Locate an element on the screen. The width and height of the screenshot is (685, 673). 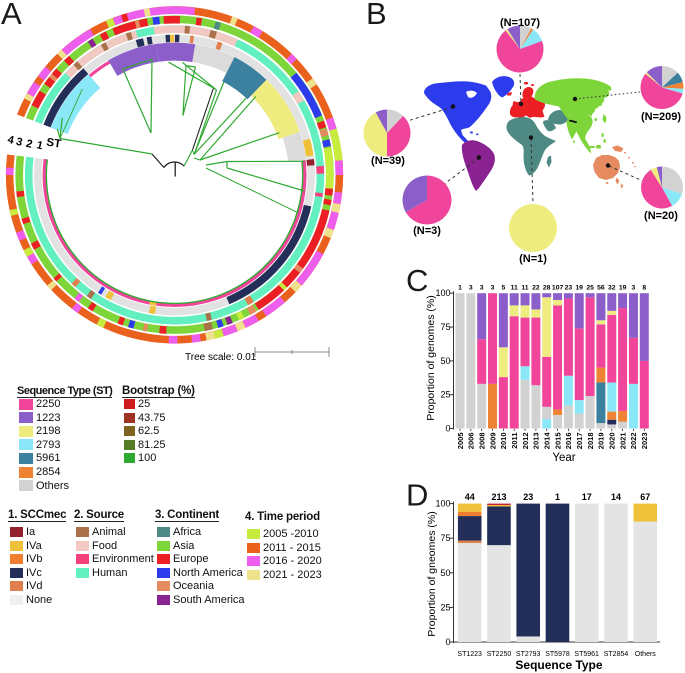
svg-text: 2013 is located at coordinates (536, 441).